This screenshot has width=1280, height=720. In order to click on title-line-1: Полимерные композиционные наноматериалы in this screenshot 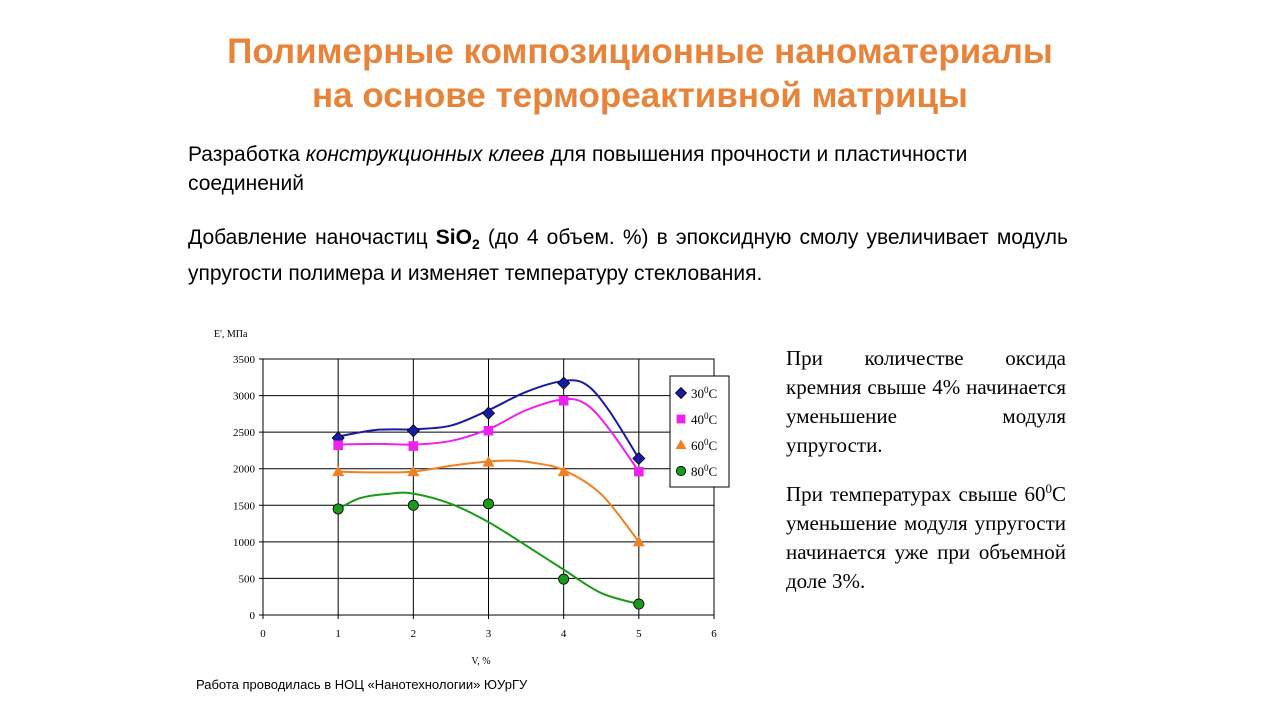, I will do `click(640, 51)`.